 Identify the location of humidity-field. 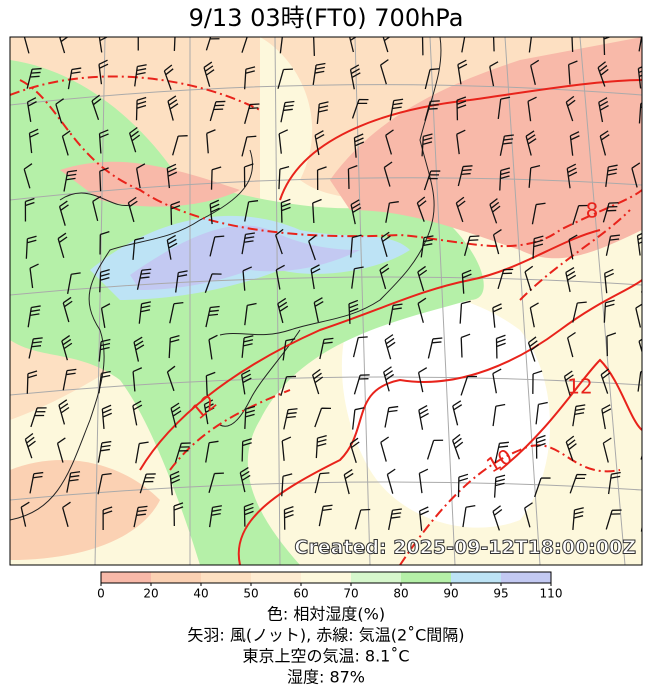
(445, 409).